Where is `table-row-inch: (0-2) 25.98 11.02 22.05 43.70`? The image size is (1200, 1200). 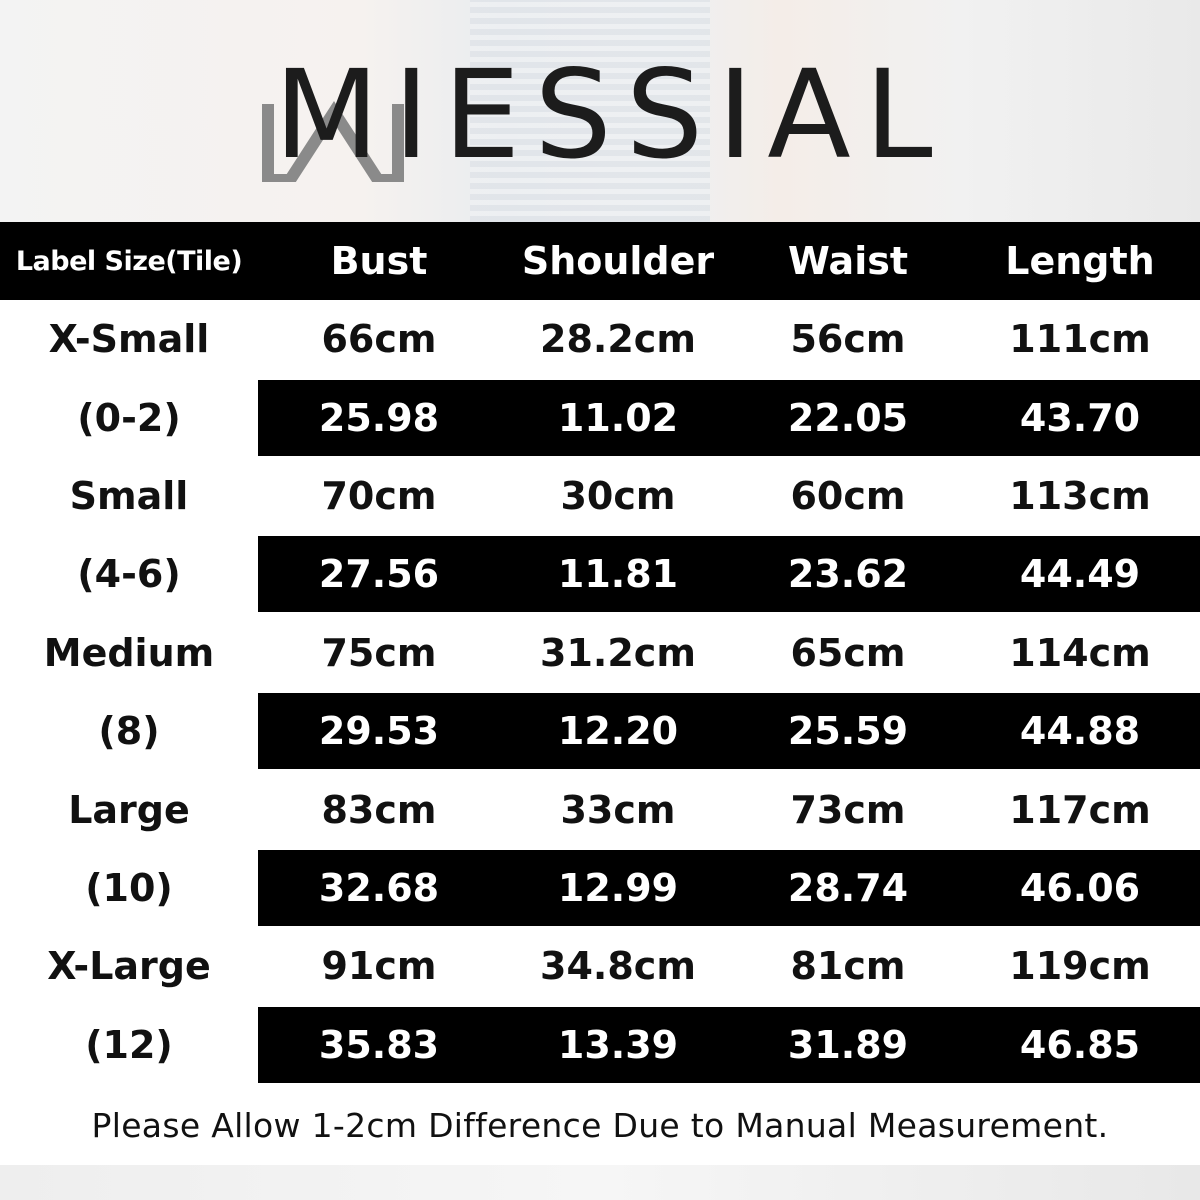 table-row-inch: (0-2) 25.98 11.02 22.05 43.70 is located at coordinates (600, 417).